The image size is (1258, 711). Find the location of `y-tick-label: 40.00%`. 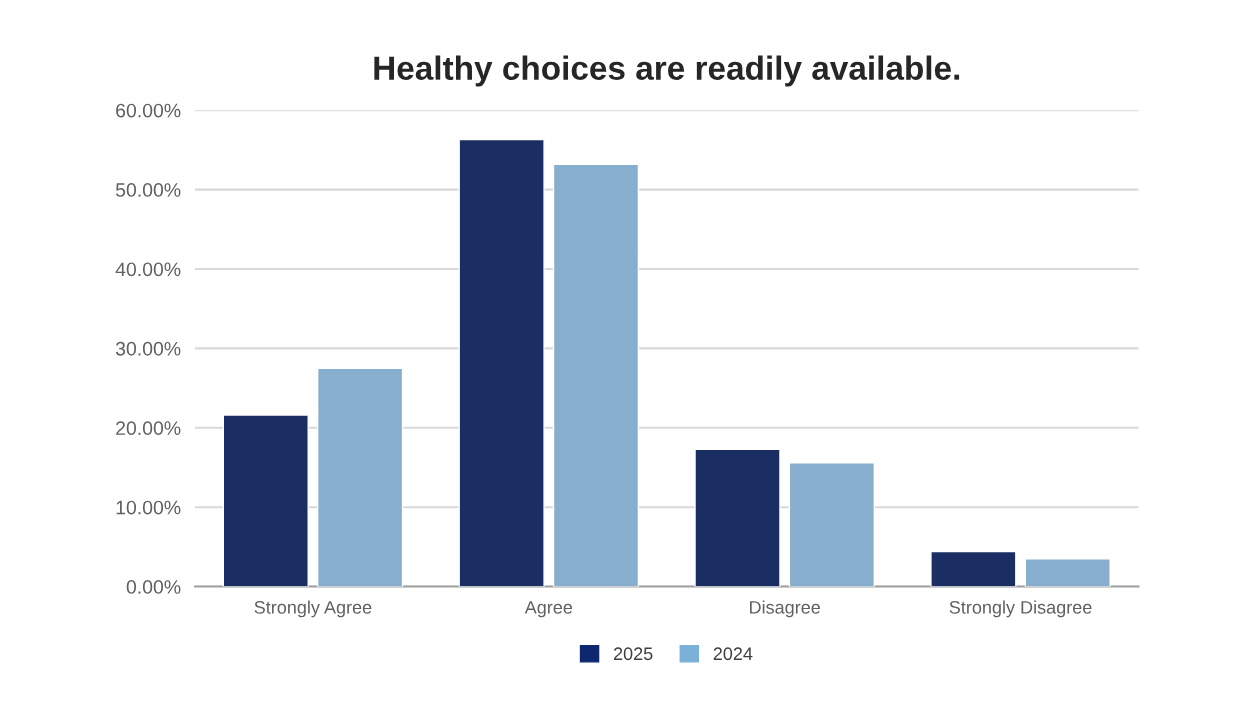

y-tick-label: 40.00% is located at coordinates (148, 269).